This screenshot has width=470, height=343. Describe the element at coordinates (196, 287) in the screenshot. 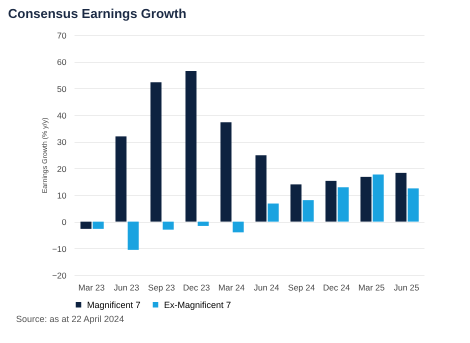

I see `x-tick-label: Dec 23` at that location.